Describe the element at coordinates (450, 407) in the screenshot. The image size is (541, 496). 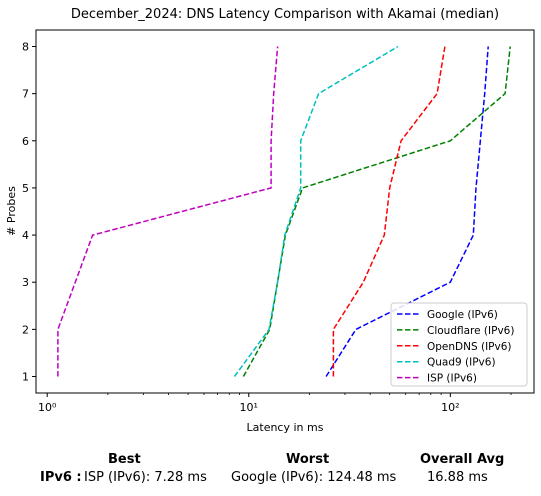
I see `x-tick-label: 10²` at that location.